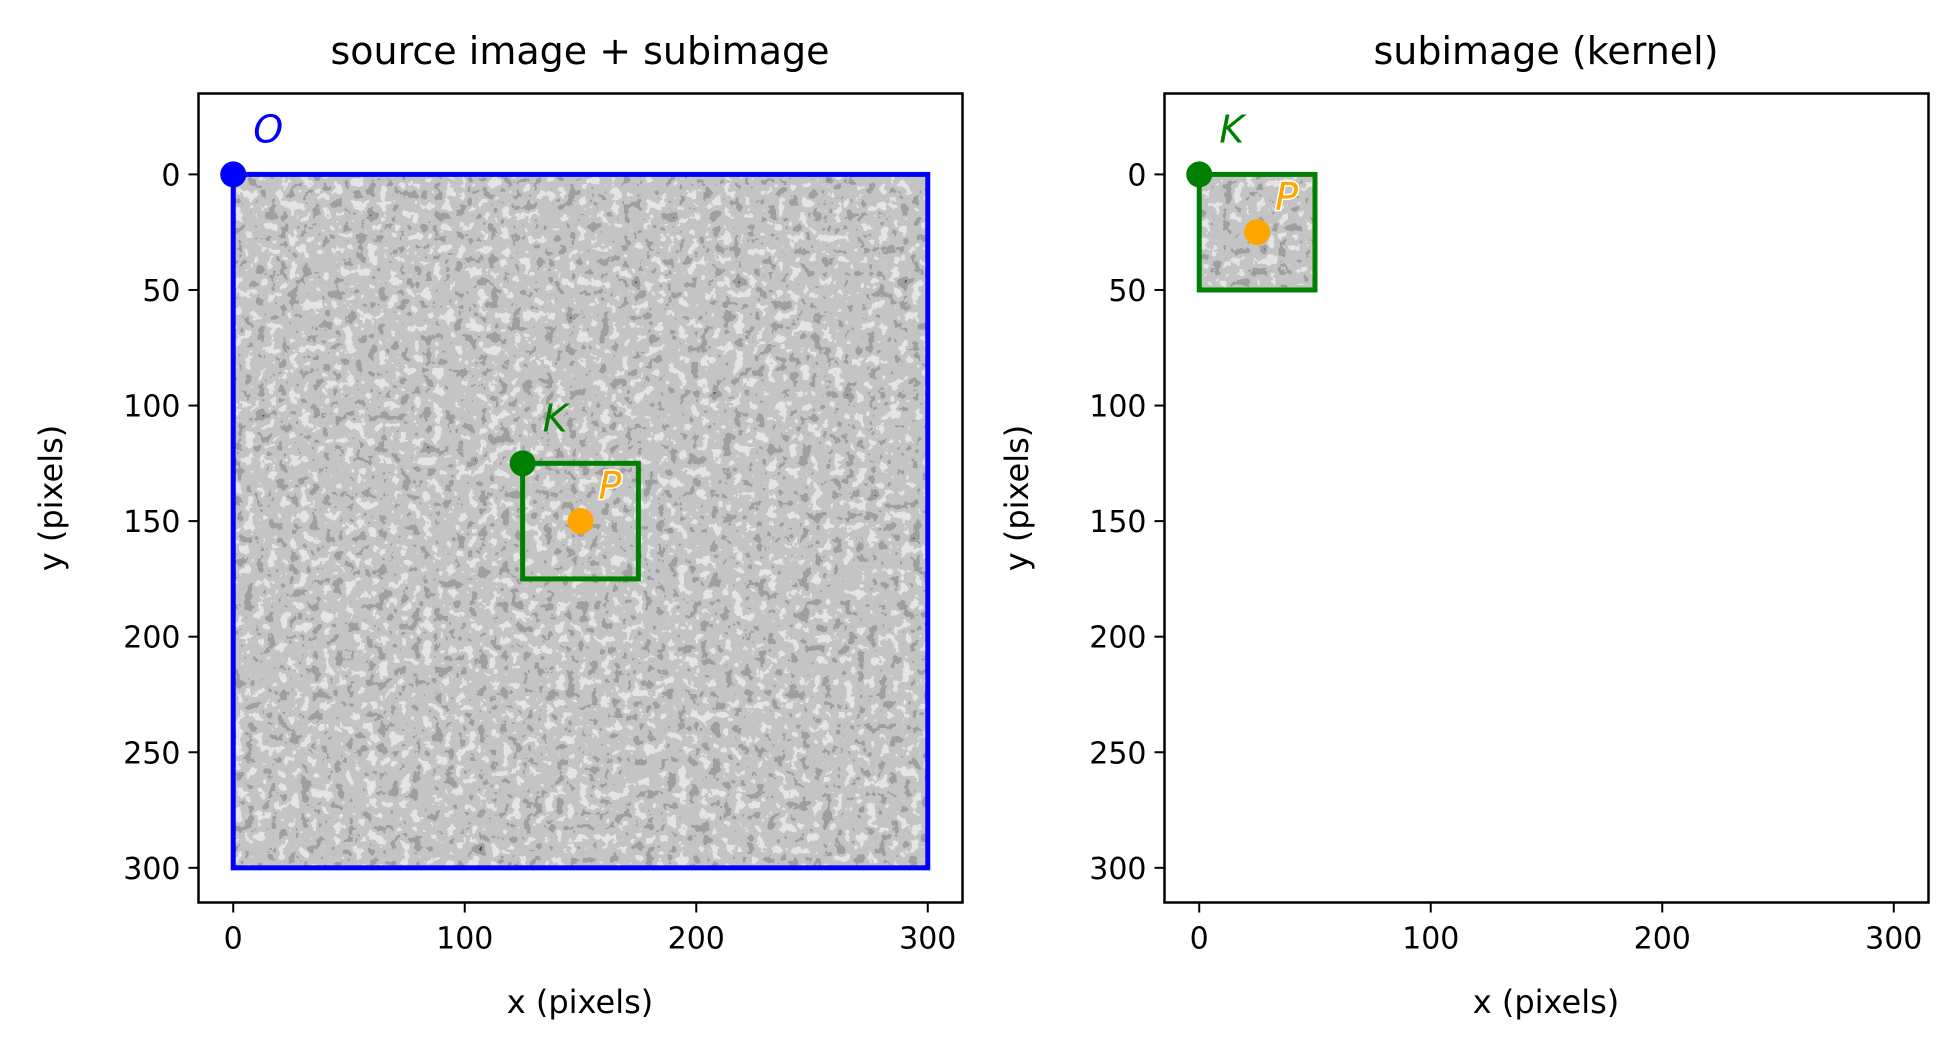 This screenshot has width=1954, height=1058. Describe the element at coordinates (580, 51) in the screenshot. I see `panel-title: source image + subimage` at that location.